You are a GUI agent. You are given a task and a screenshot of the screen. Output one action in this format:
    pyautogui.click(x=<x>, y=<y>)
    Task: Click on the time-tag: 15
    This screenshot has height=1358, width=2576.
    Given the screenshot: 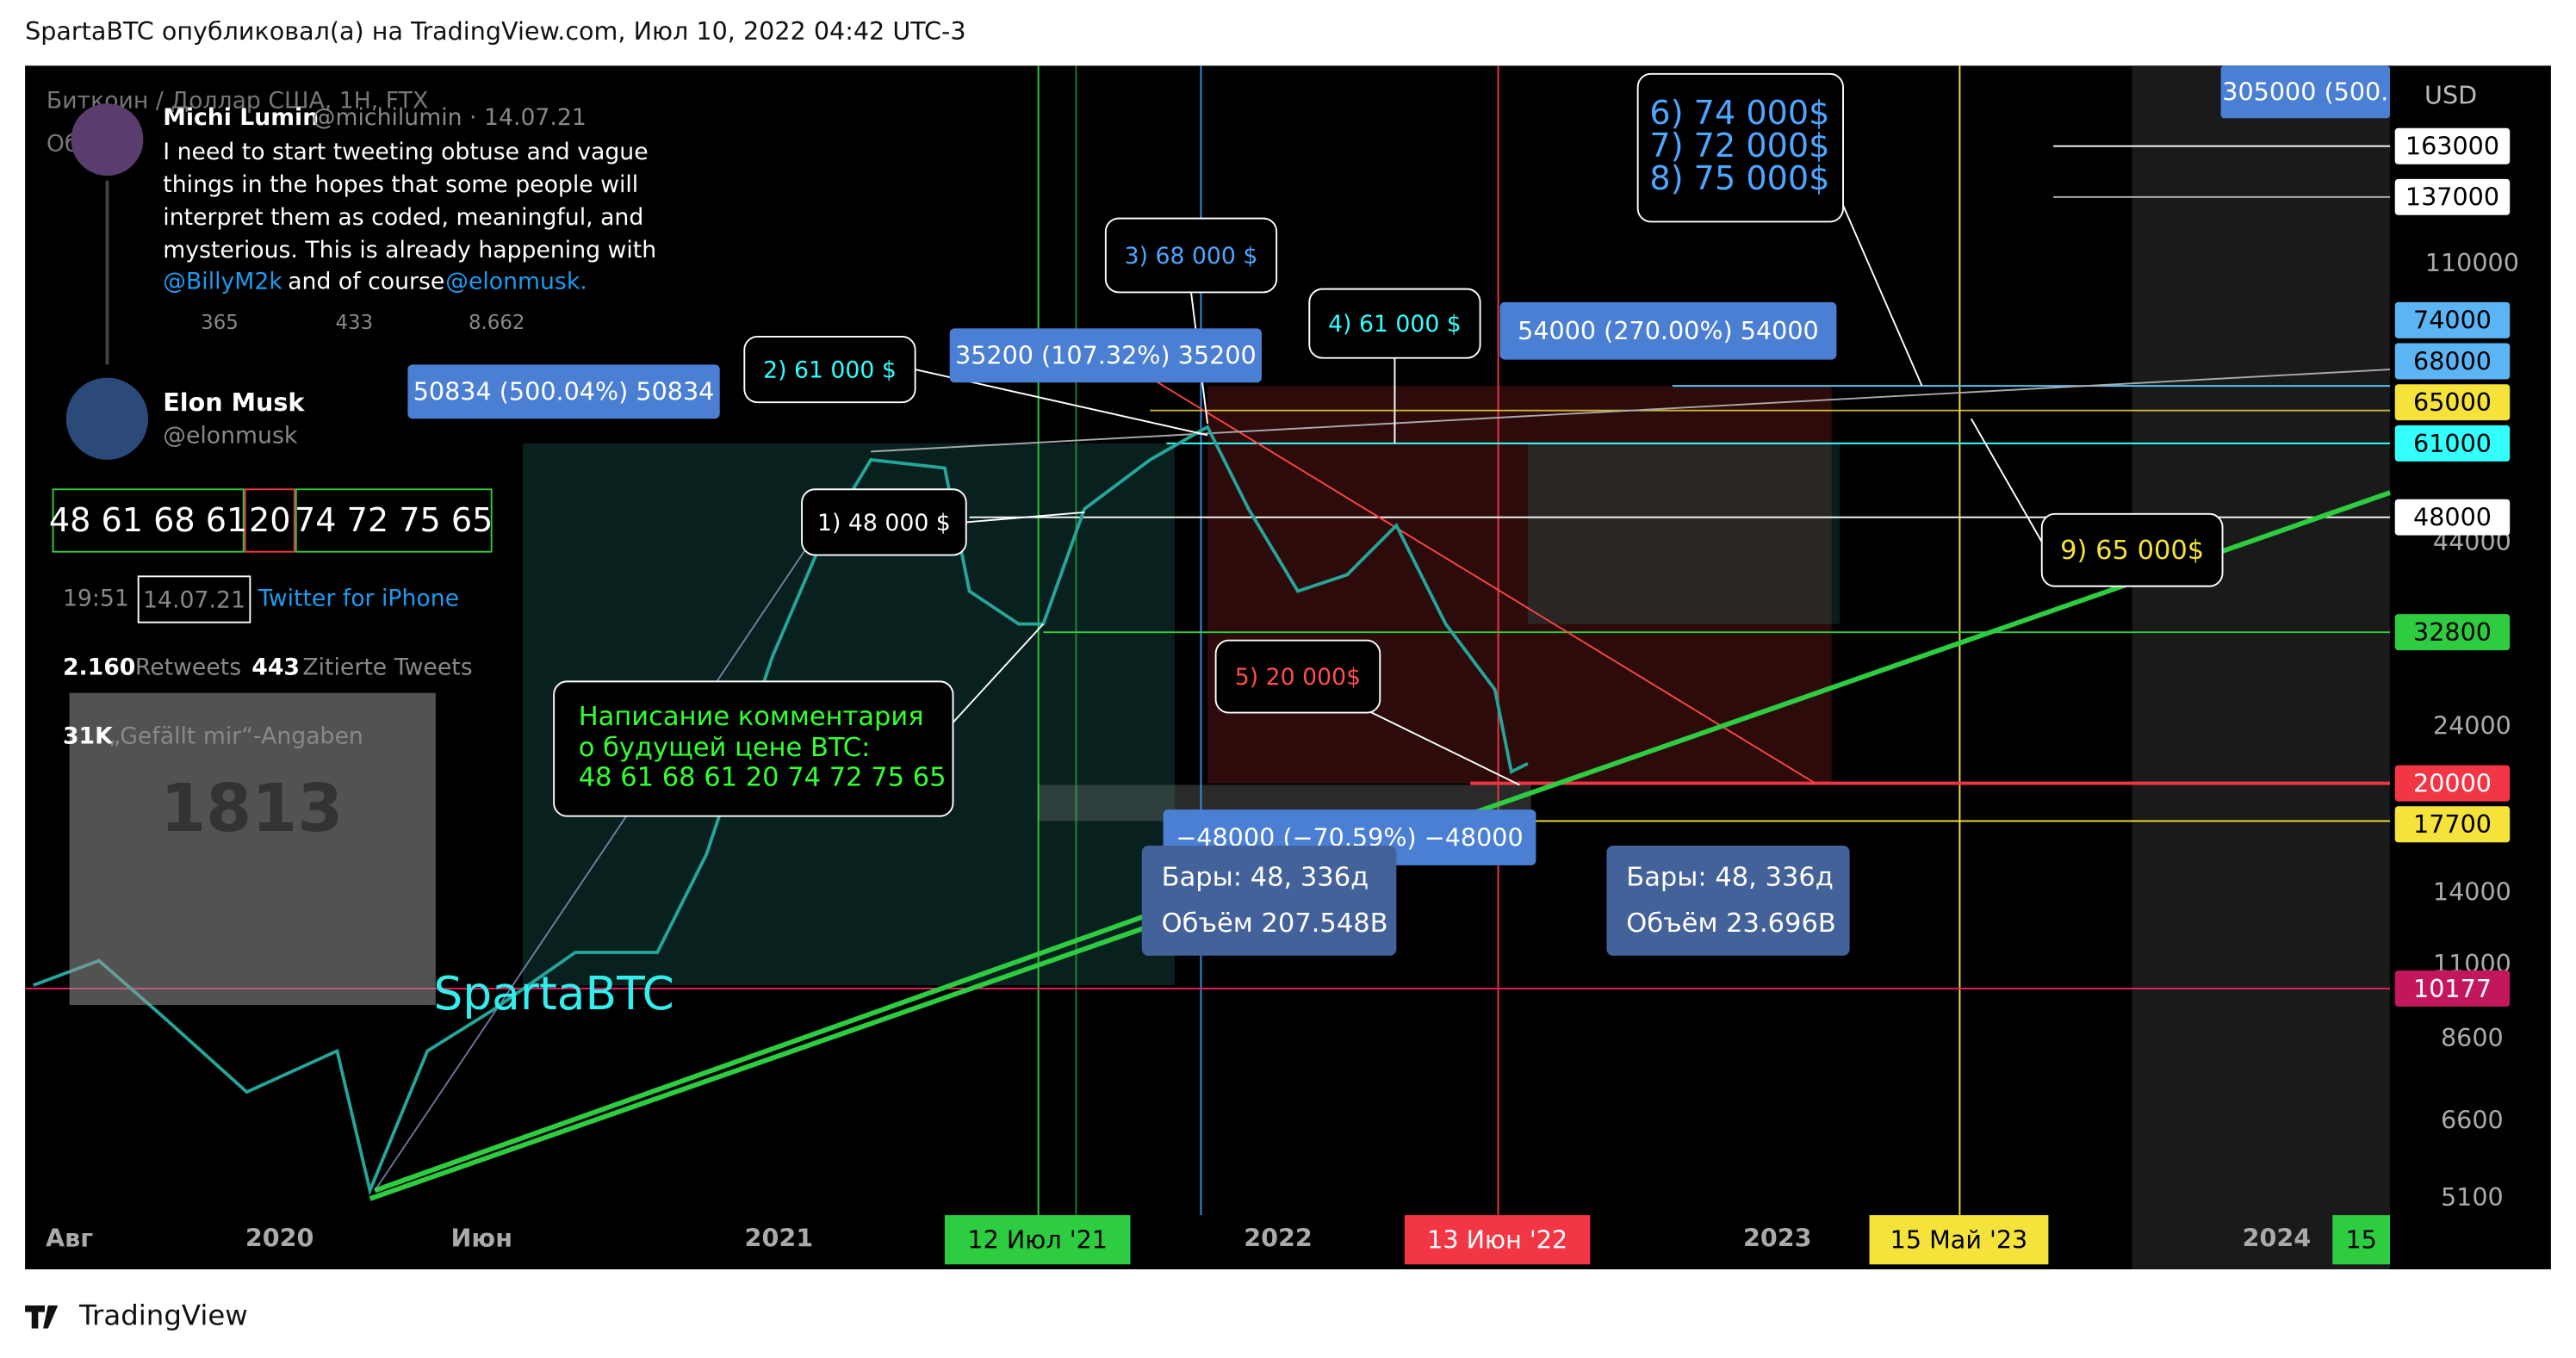 What is the action you would take?
    pyautogui.click(x=2360, y=1240)
    